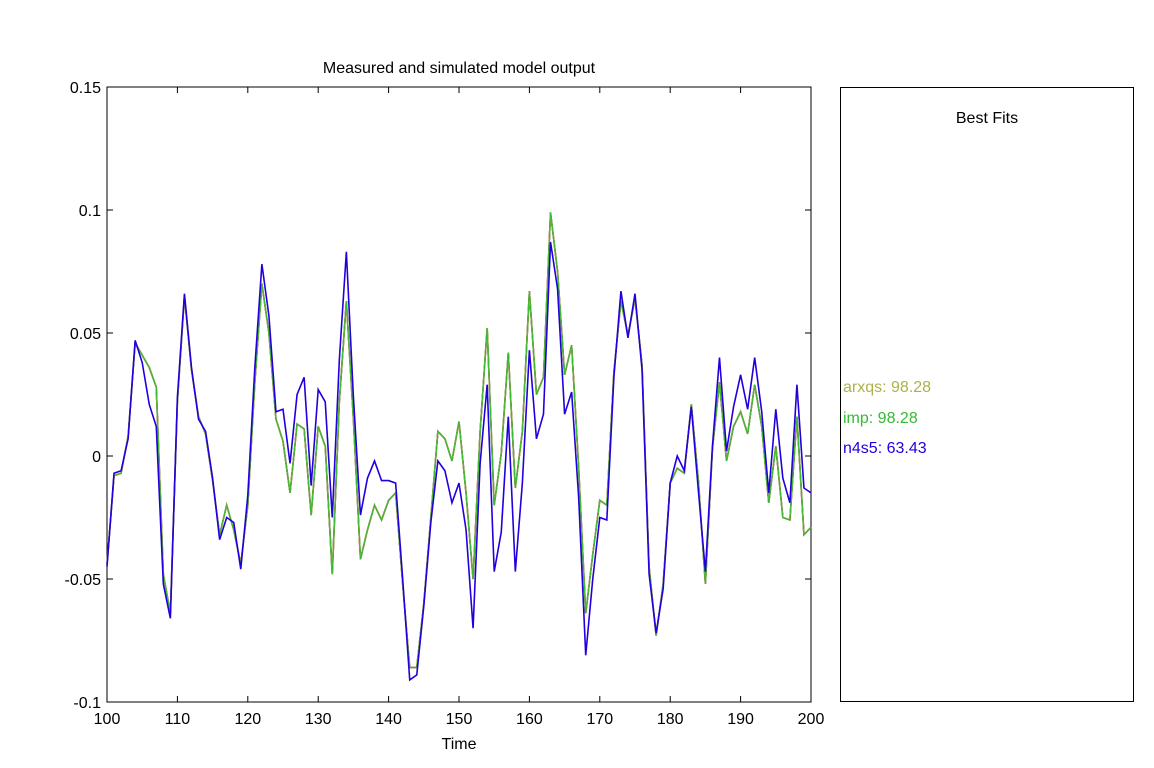 This screenshot has width=1154, height=768. What do you see at coordinates (880, 418) in the screenshot?
I see `legend-entry-imp: imp: 98.28` at bounding box center [880, 418].